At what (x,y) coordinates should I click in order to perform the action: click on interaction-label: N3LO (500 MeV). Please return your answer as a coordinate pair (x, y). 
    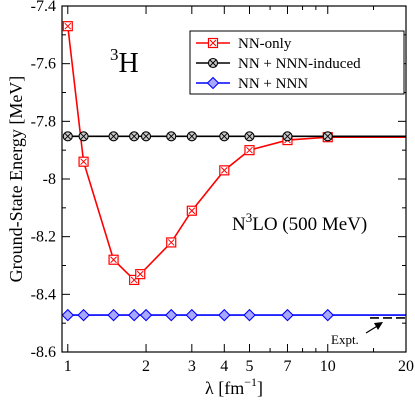
    Looking at the image, I should click on (299, 222).